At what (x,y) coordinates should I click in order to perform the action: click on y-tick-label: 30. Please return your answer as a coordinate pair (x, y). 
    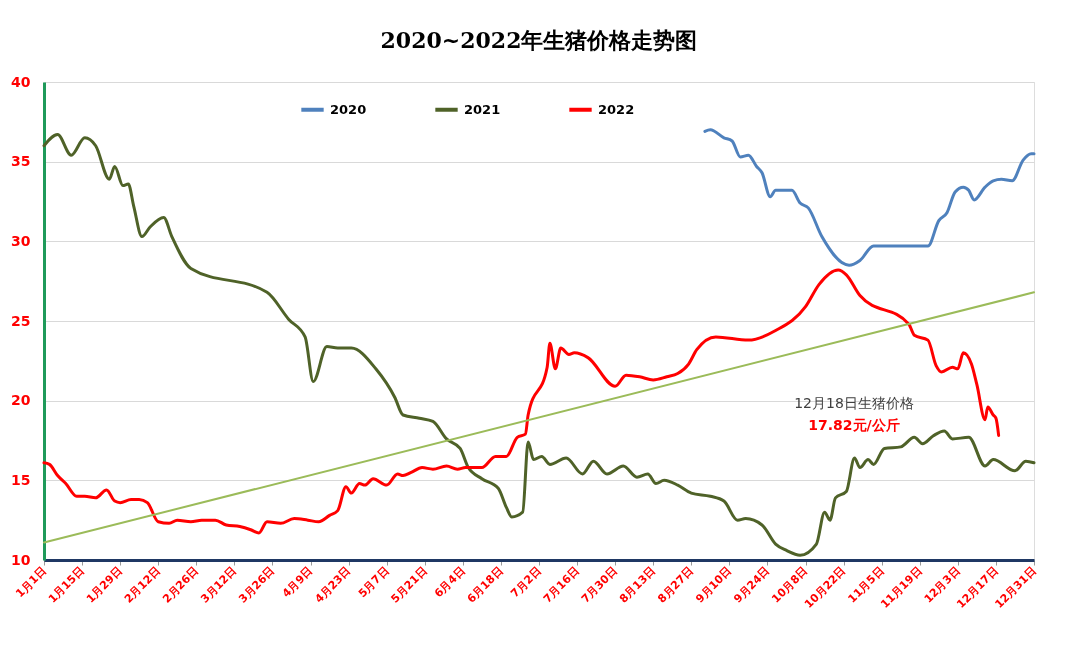
    Looking at the image, I should click on (21, 240).